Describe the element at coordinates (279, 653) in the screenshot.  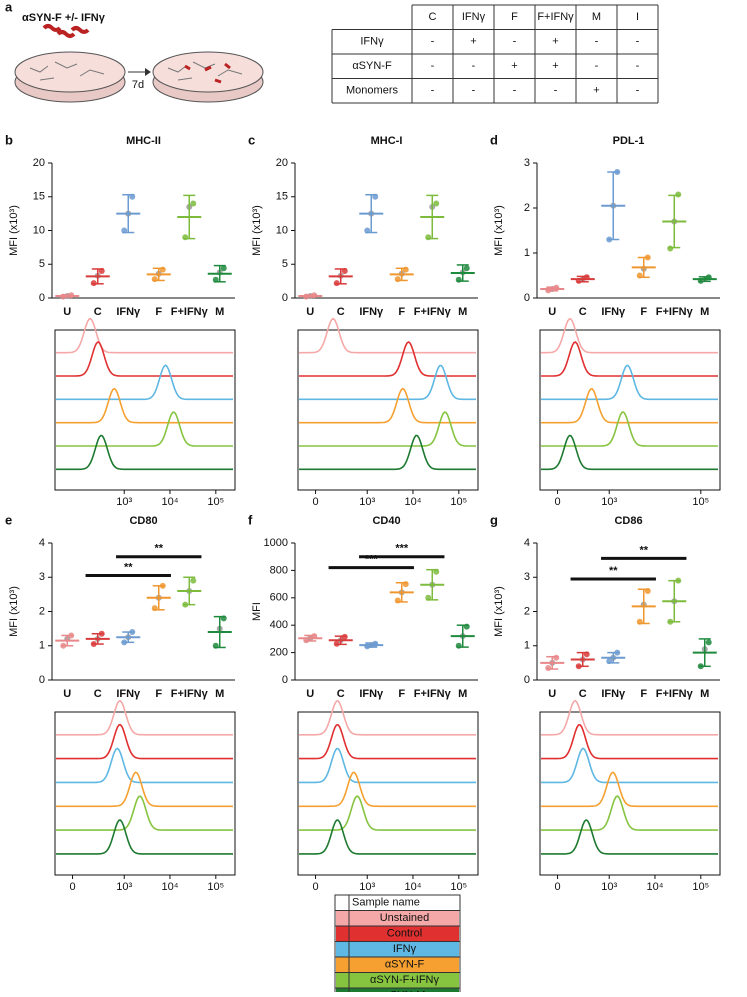
I see `y-tick-label: 200` at that location.